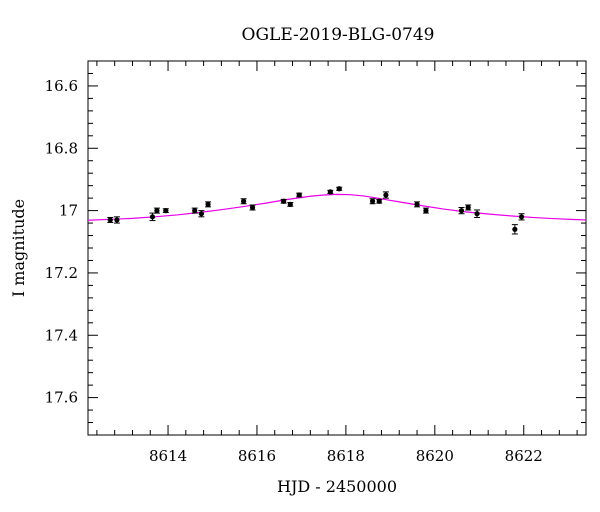  What do you see at coordinates (61, 398) in the screenshot?
I see `y-tick-label: 17.6` at bounding box center [61, 398].